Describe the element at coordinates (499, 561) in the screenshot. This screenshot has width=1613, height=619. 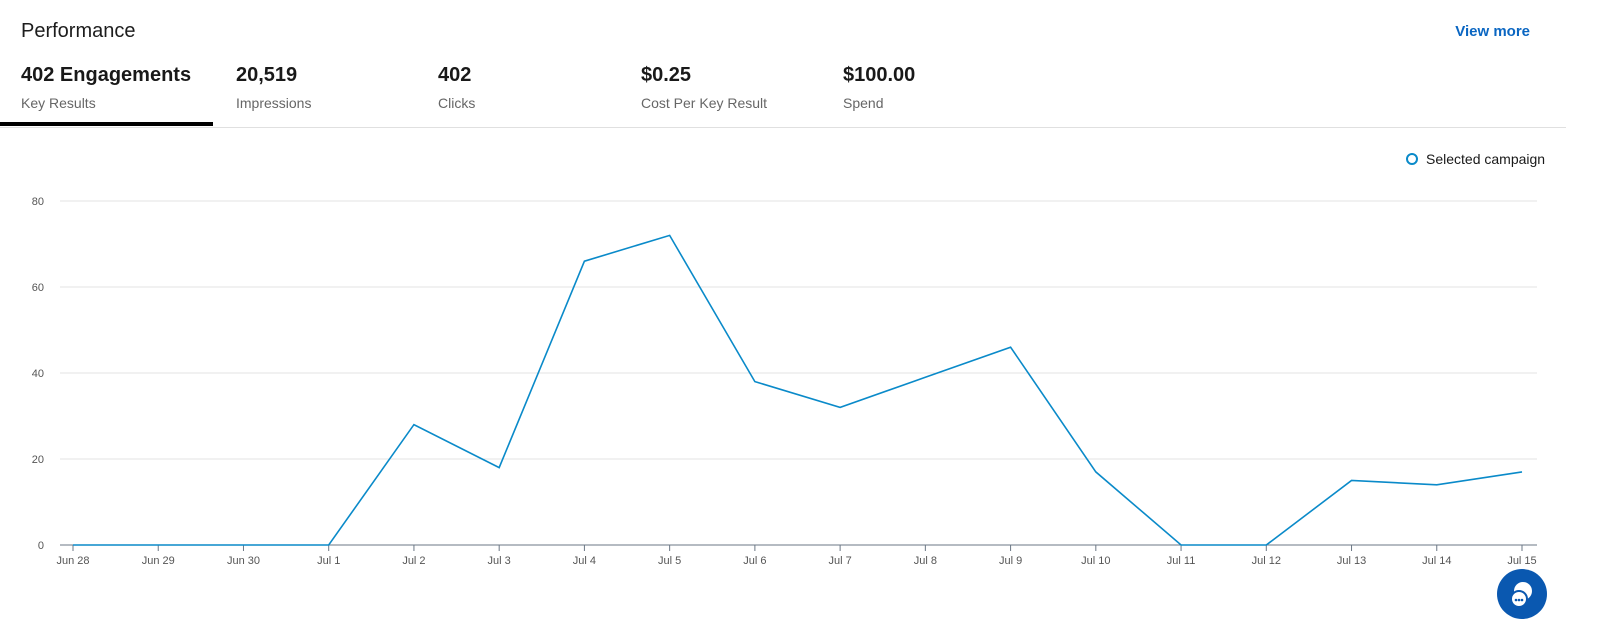
I see `x-tick-label: Jul 3` at that location.